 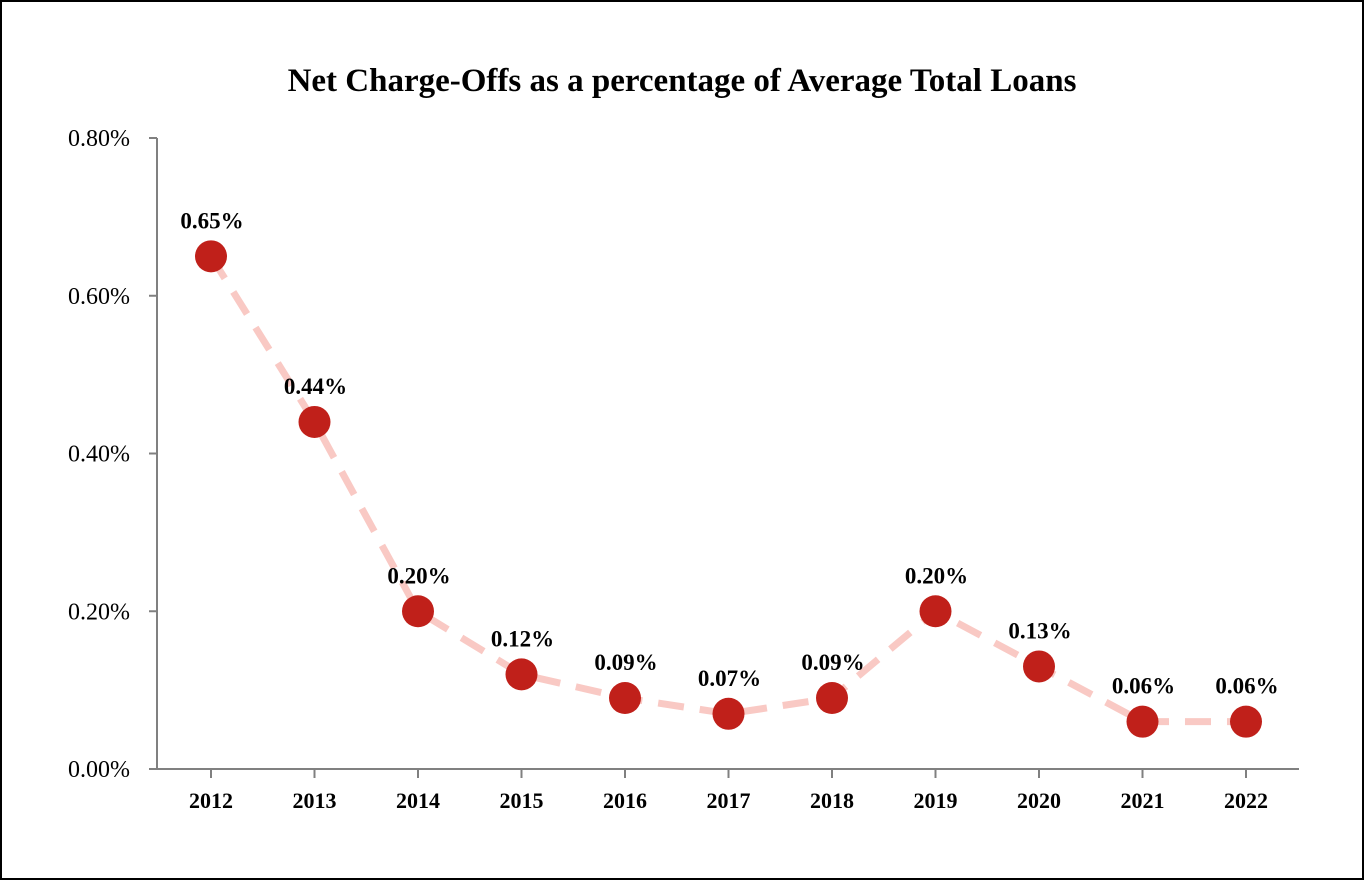 What do you see at coordinates (1246, 800) in the screenshot?
I see `x-tick-label: 2022` at bounding box center [1246, 800].